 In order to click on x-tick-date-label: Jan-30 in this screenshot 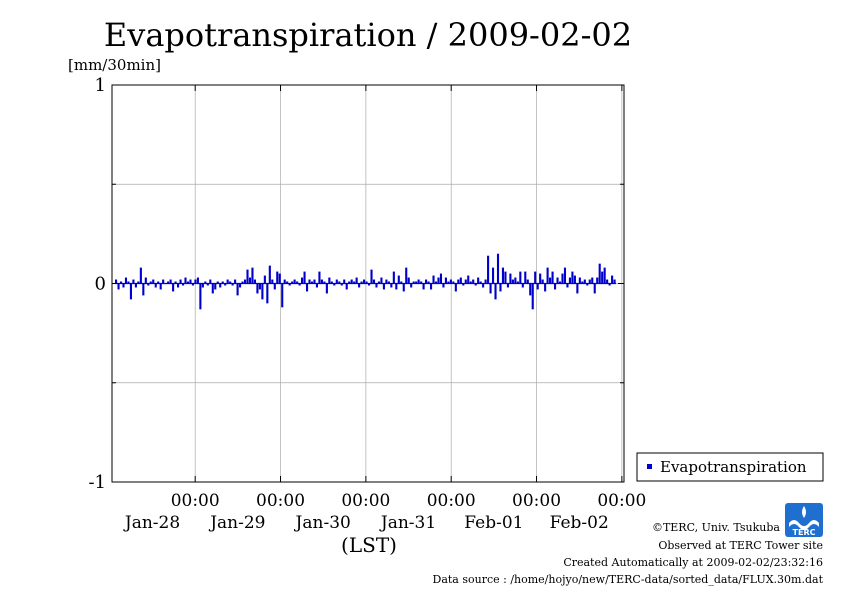, I will do `click(322, 523)`.